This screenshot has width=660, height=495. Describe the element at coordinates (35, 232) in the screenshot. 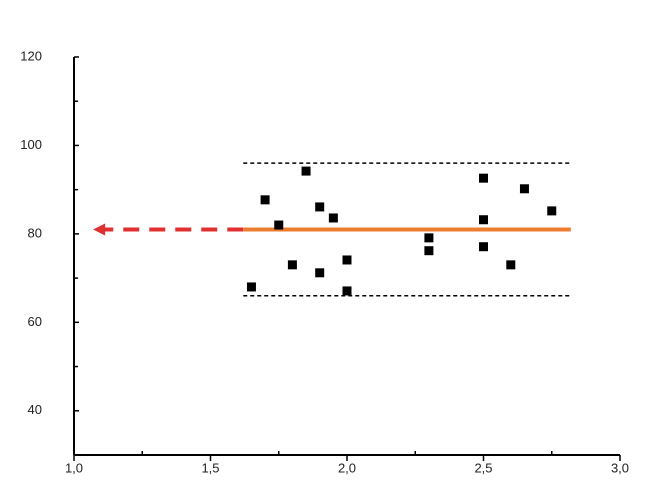

I see `y-tick-label: 80` at that location.